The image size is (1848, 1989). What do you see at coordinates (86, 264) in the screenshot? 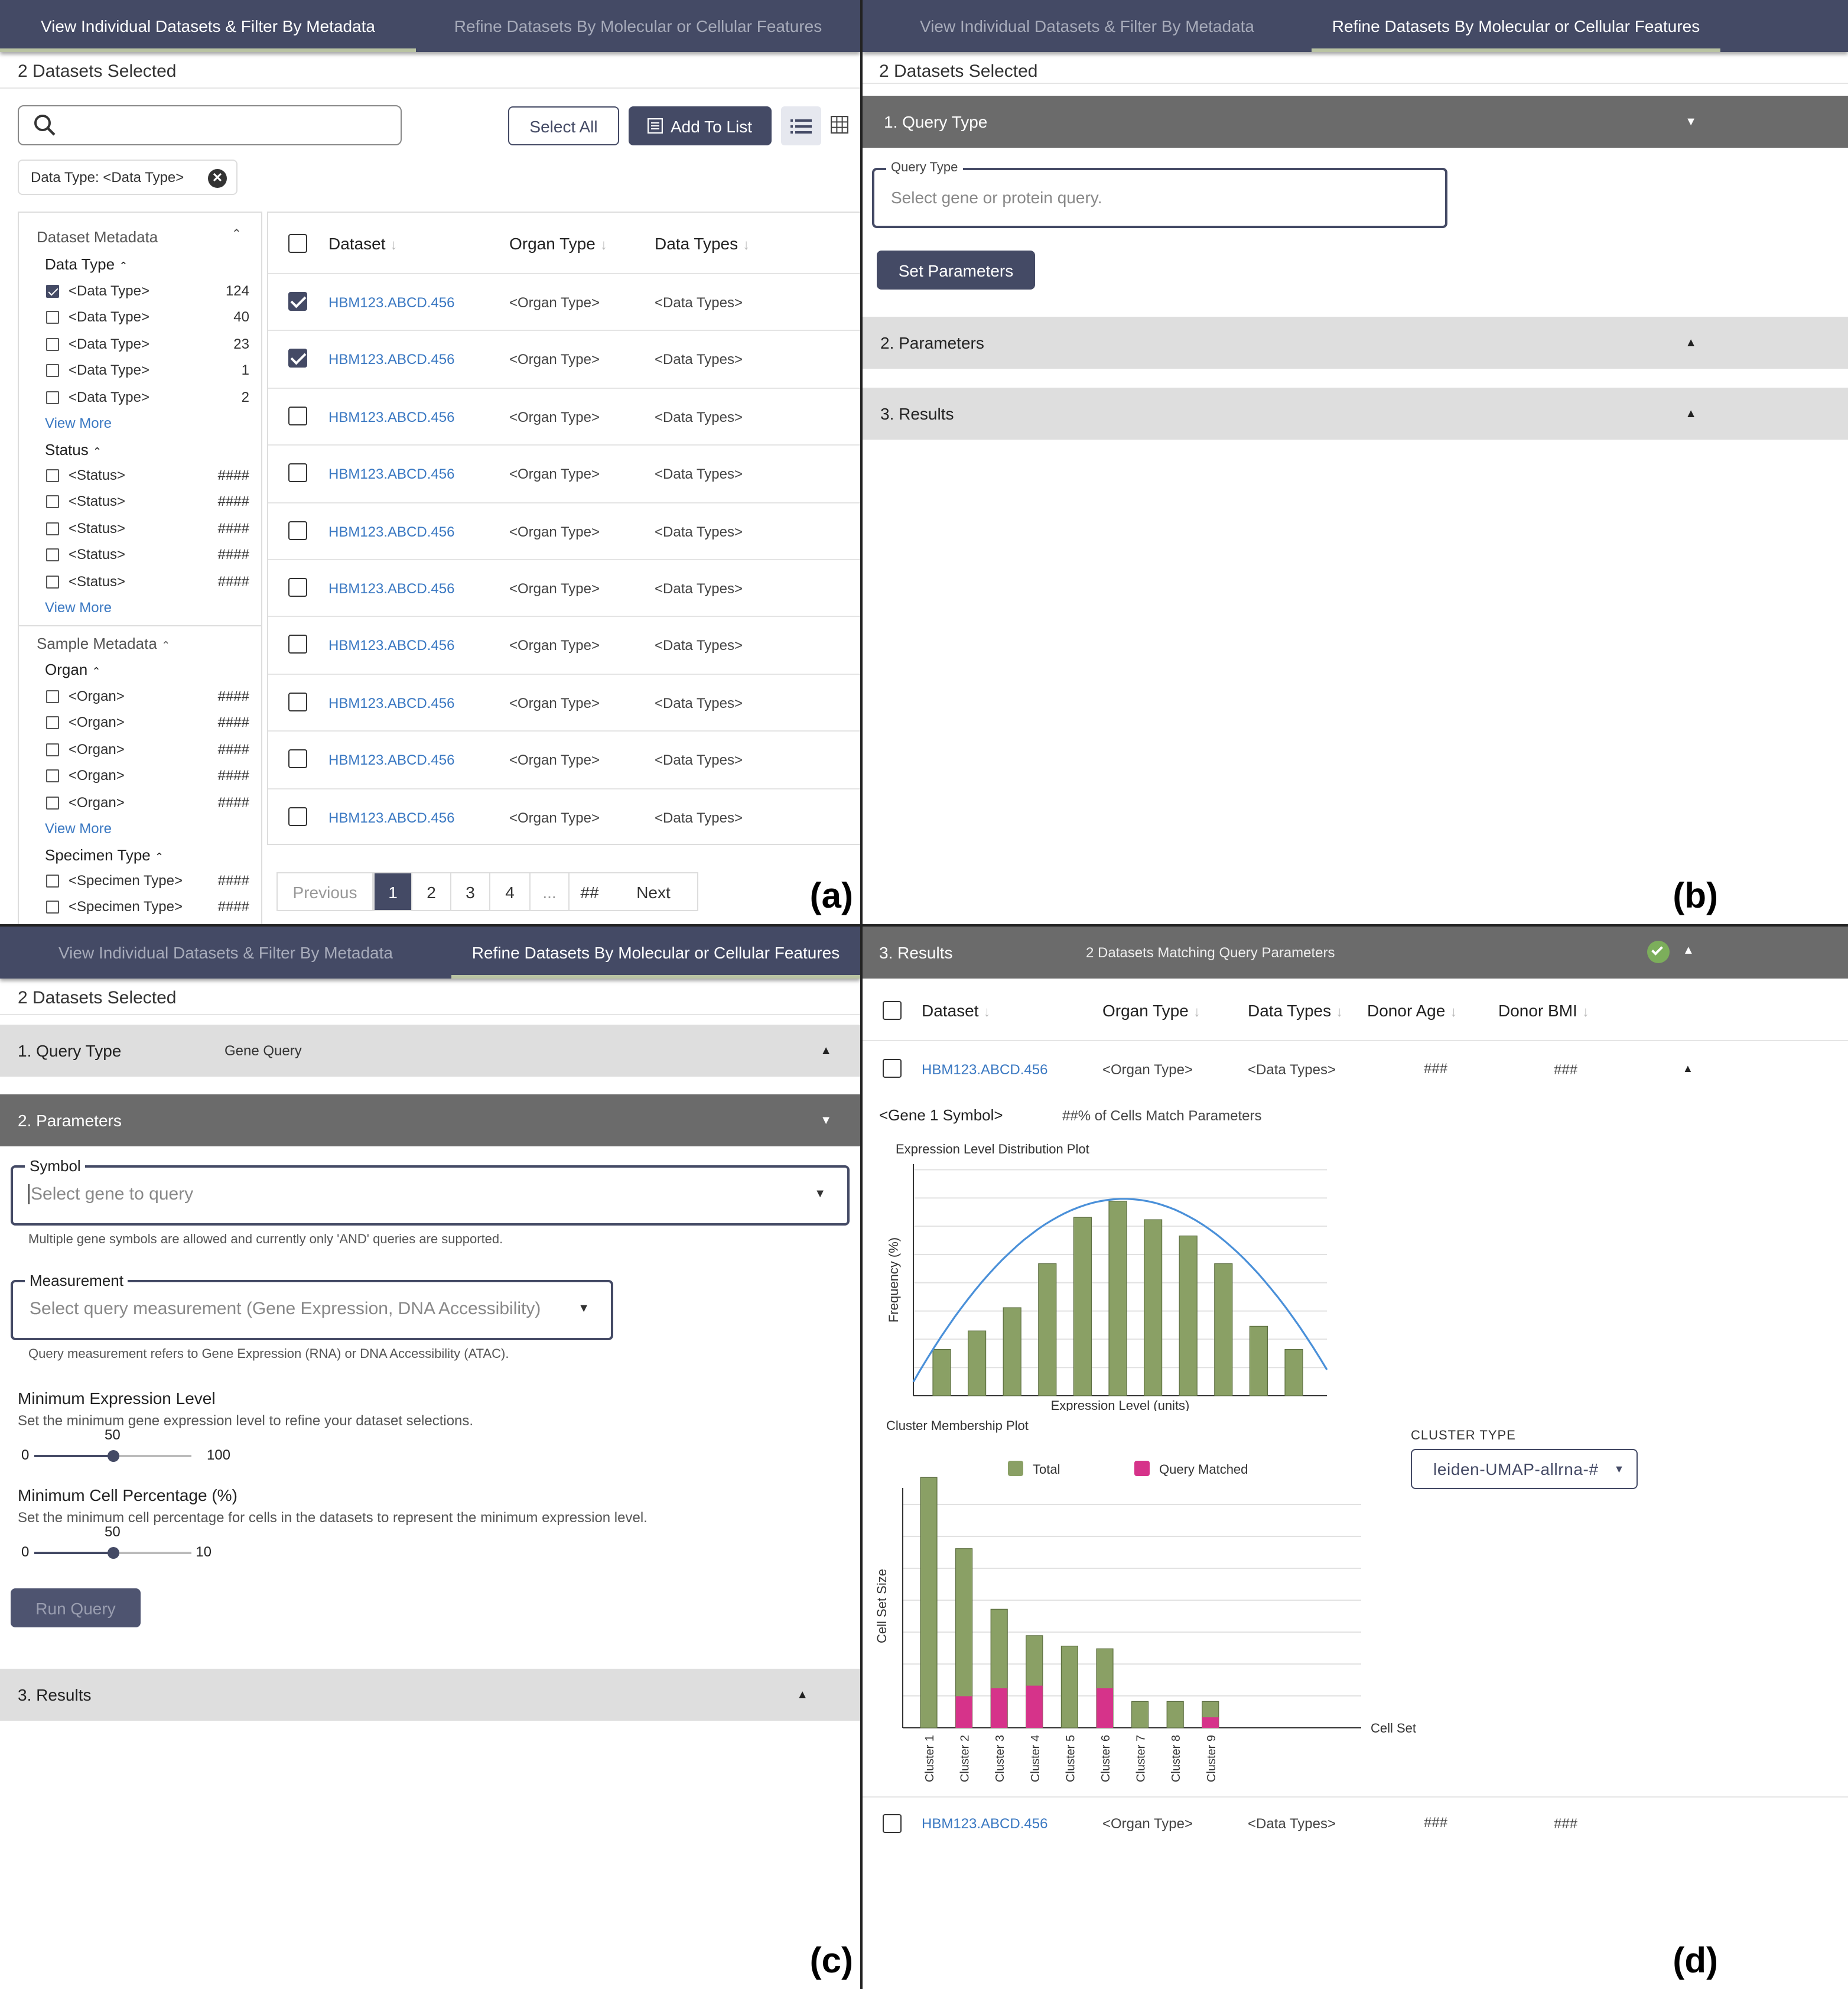
I see `data-type-facet-title: Data Type ⌃` at bounding box center [86, 264].